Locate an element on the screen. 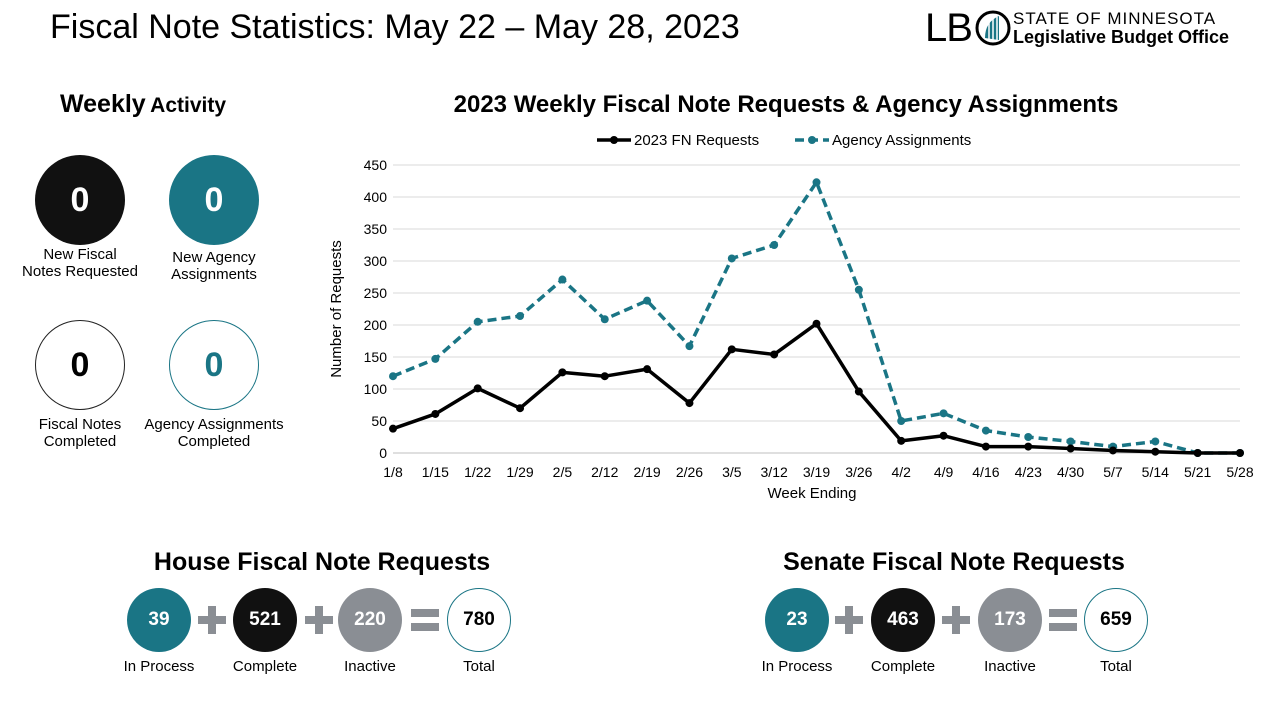 This screenshot has height=720, width=1280. x-tick-label: 4/30 is located at coordinates (1070, 472).